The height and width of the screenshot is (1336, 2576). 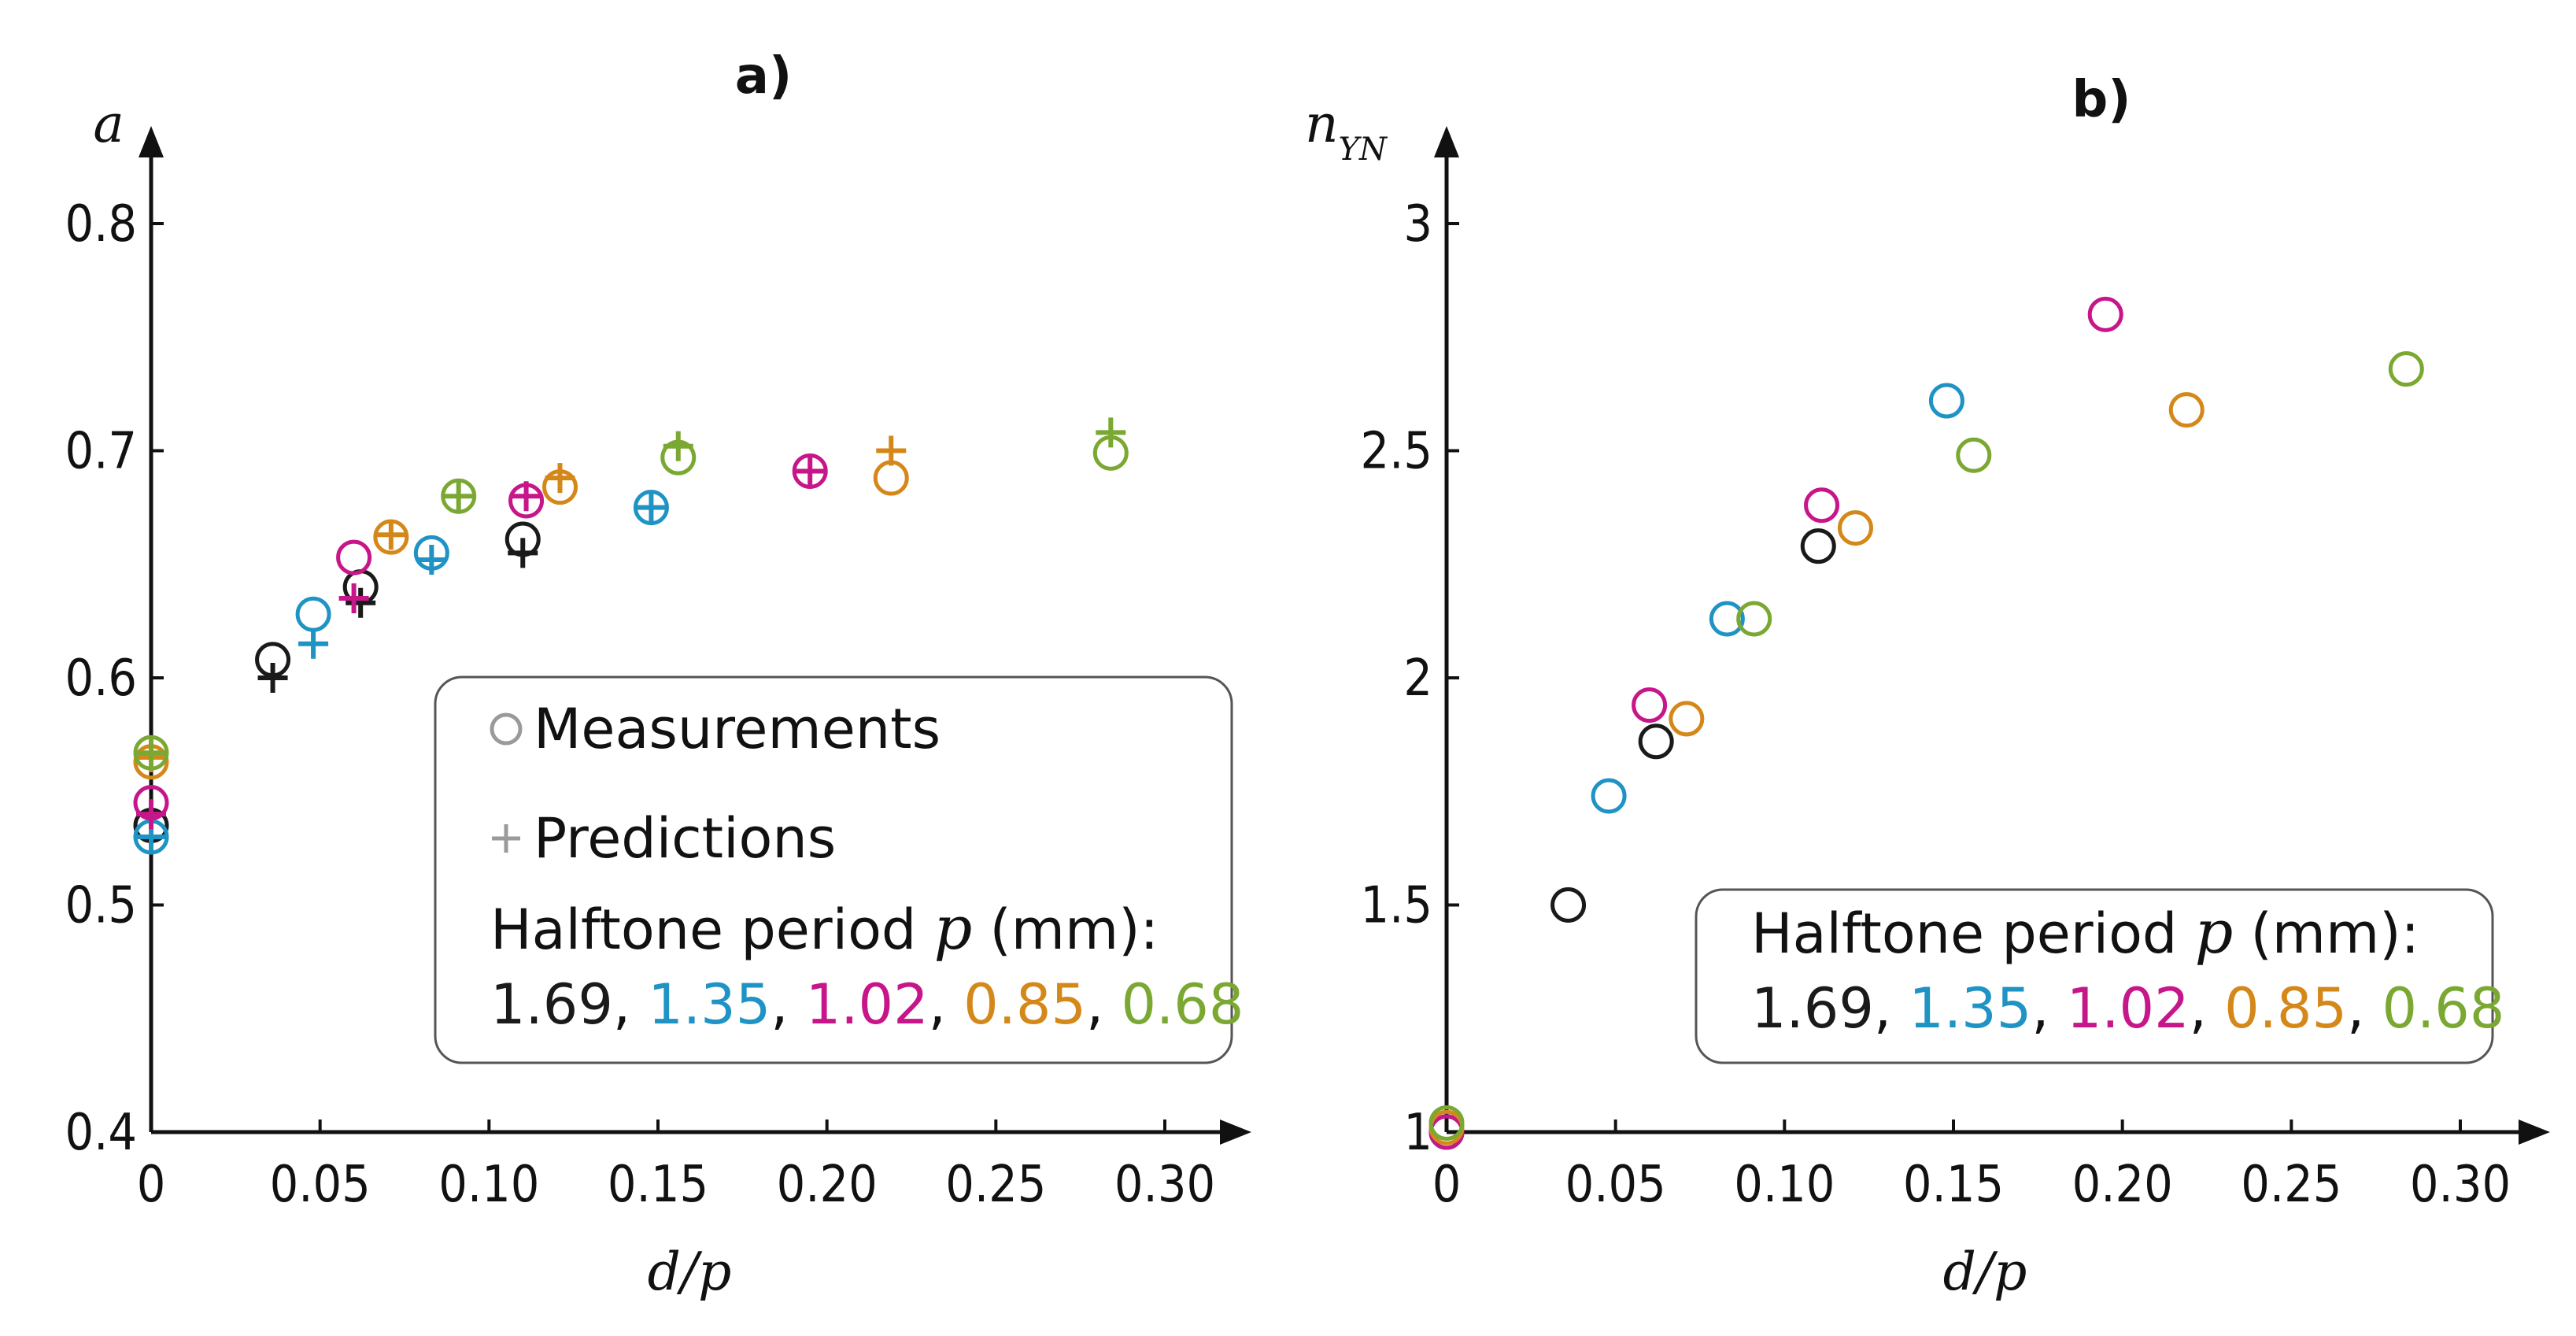 I want to click on legend-period-title: Halftone period p (mm):, so click(x=2085, y=932).